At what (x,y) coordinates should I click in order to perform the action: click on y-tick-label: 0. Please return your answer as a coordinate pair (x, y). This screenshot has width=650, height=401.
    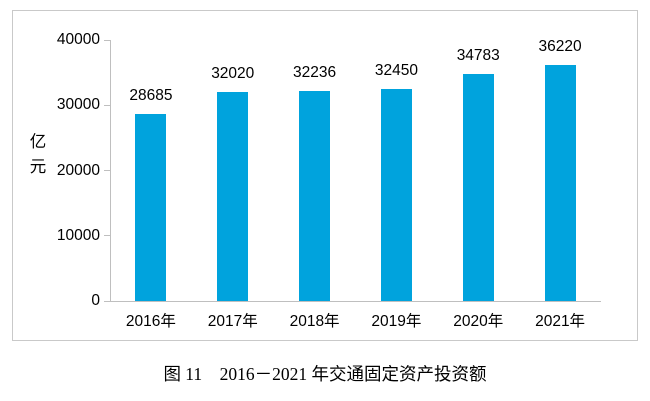
    Looking at the image, I should click on (95, 300).